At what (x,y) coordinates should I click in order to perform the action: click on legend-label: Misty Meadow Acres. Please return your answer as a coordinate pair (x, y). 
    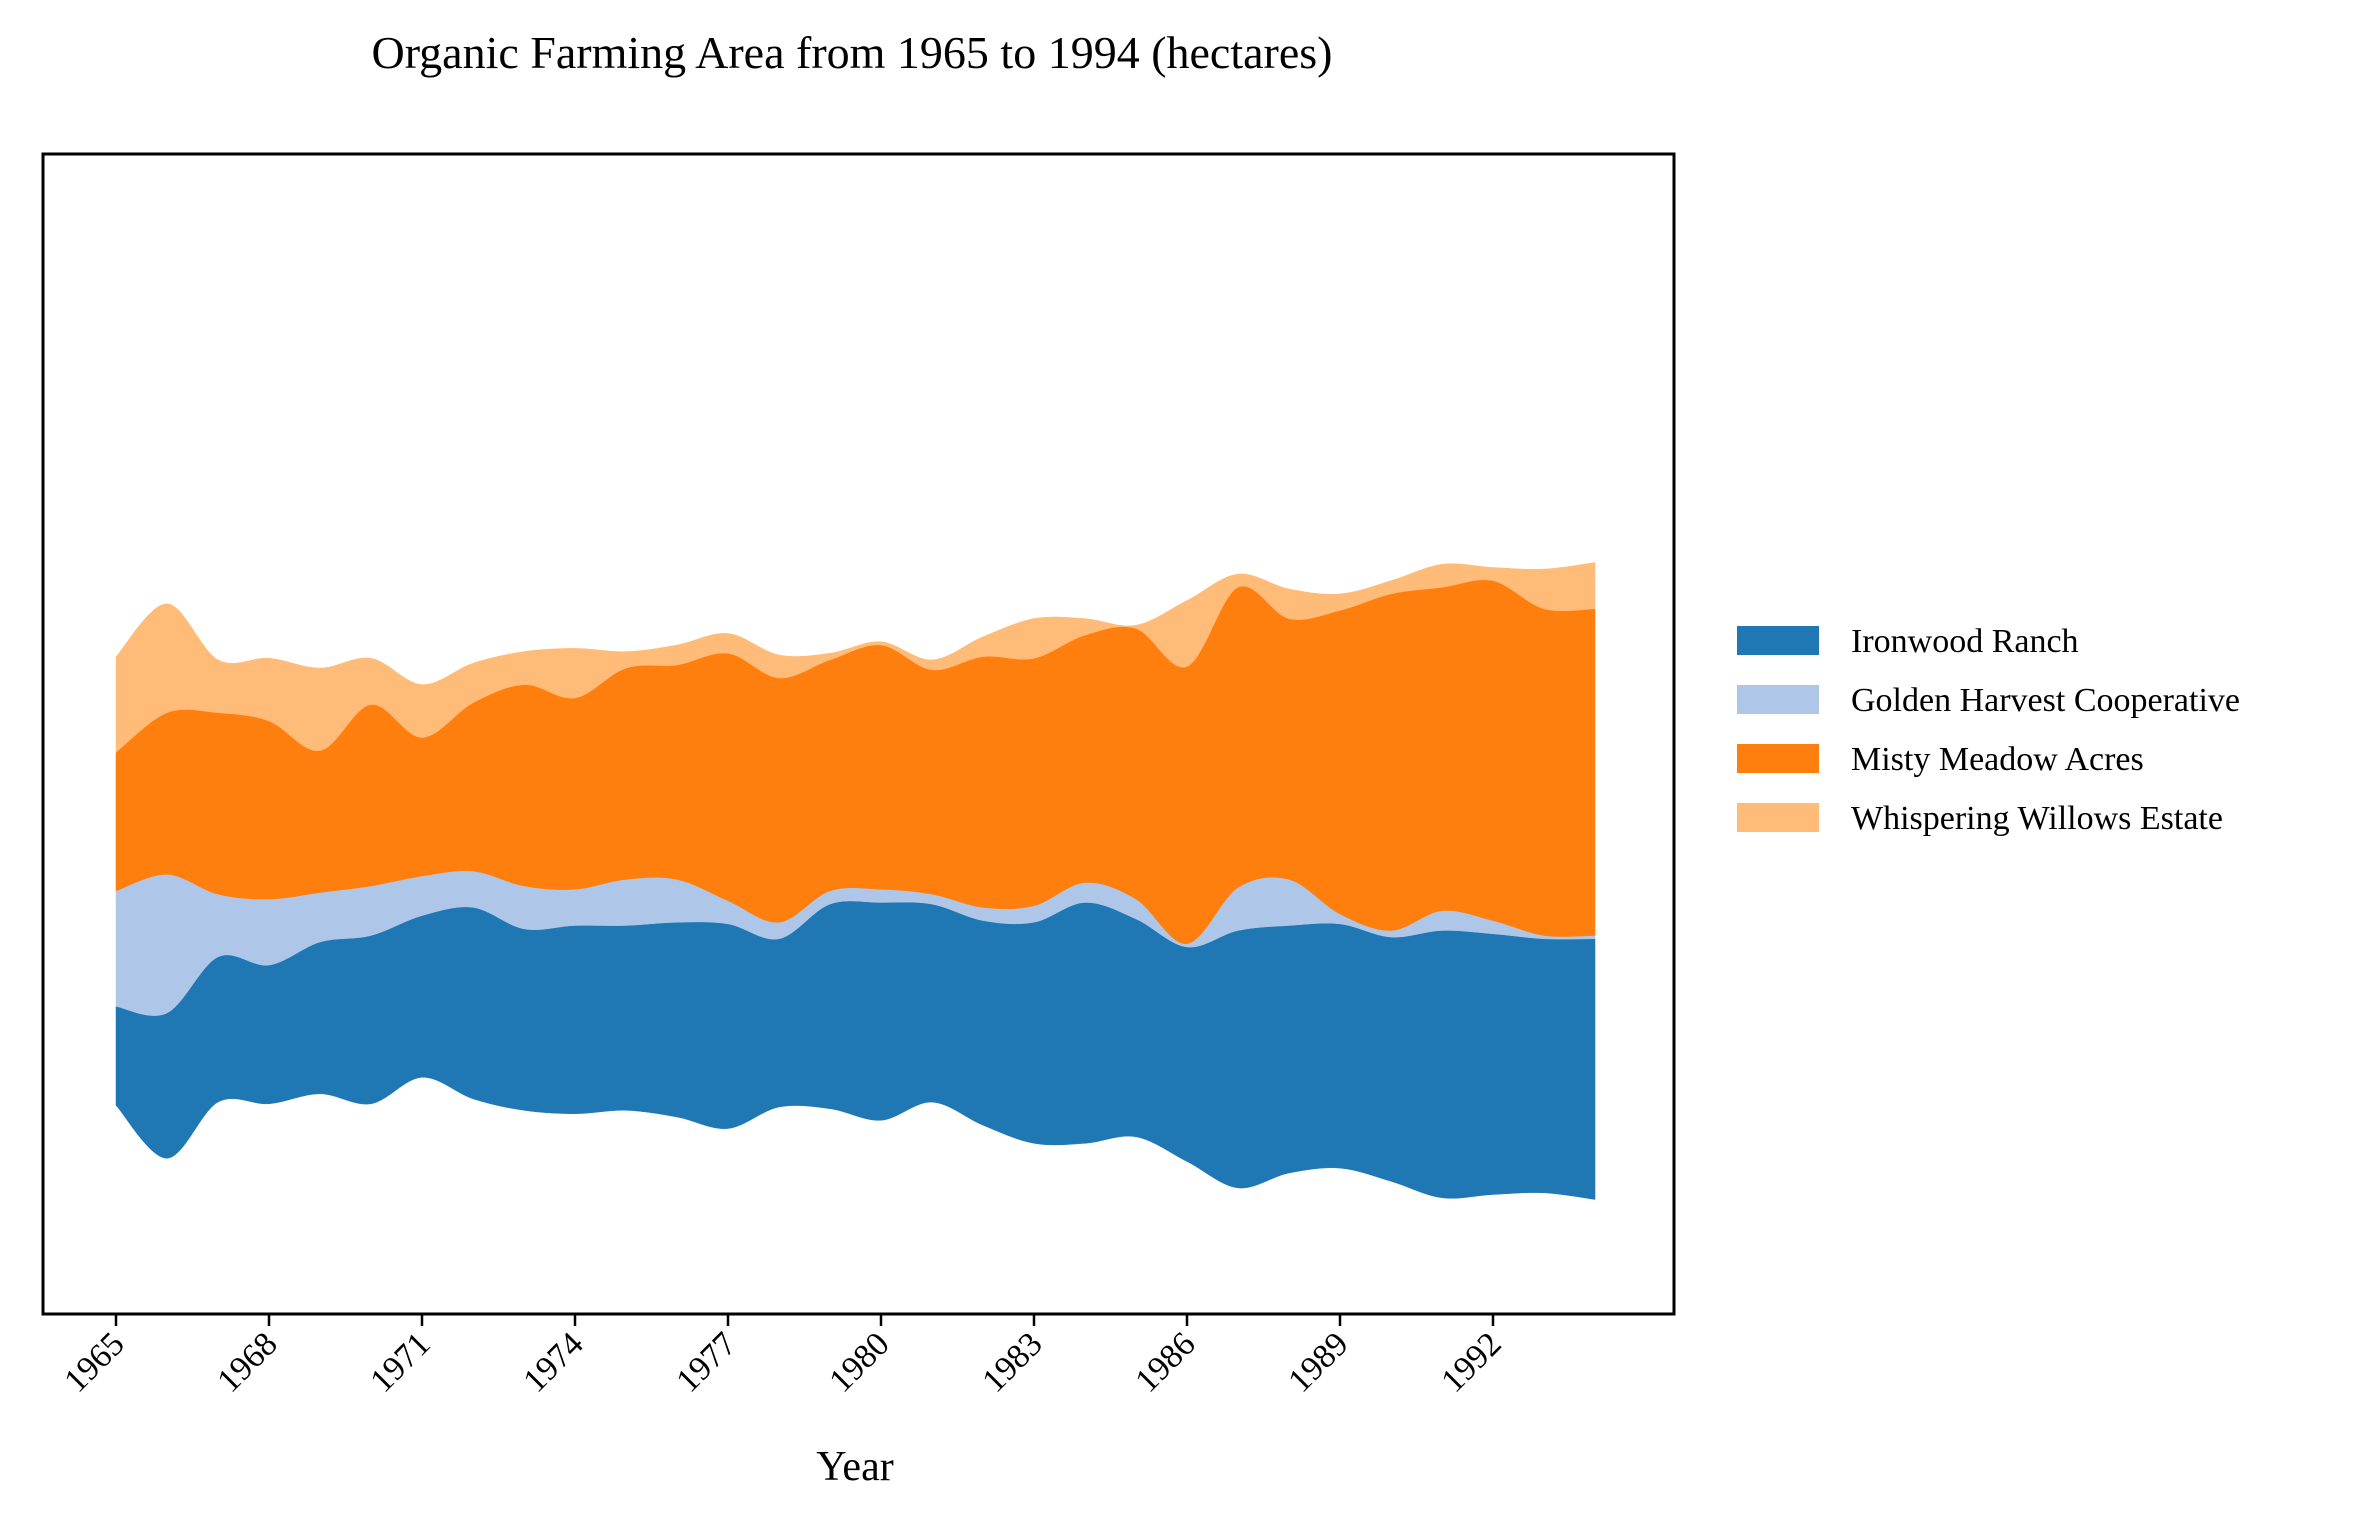
    Looking at the image, I should click on (1997, 759).